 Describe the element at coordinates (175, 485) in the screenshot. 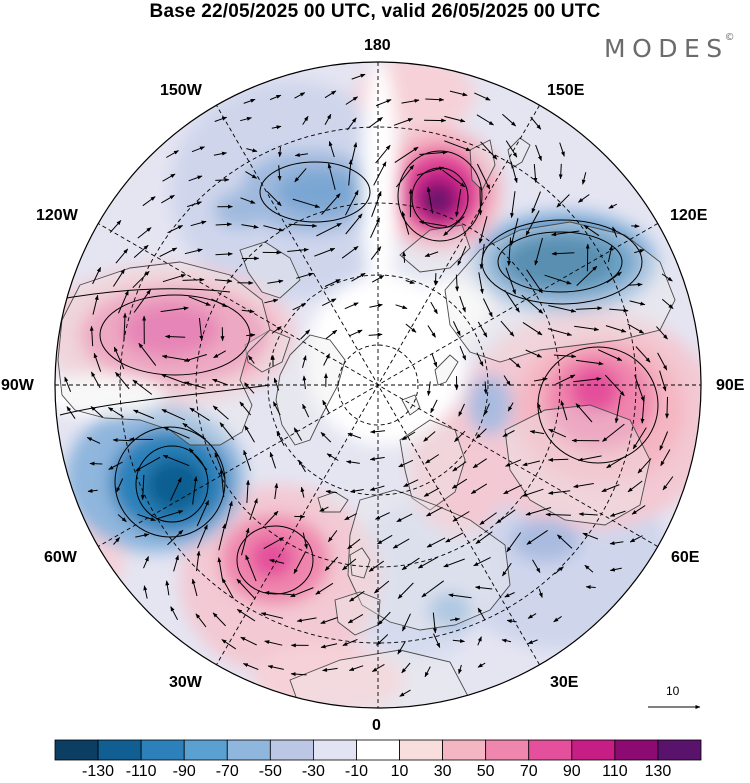

I see `anomaly-blue-sw` at that location.